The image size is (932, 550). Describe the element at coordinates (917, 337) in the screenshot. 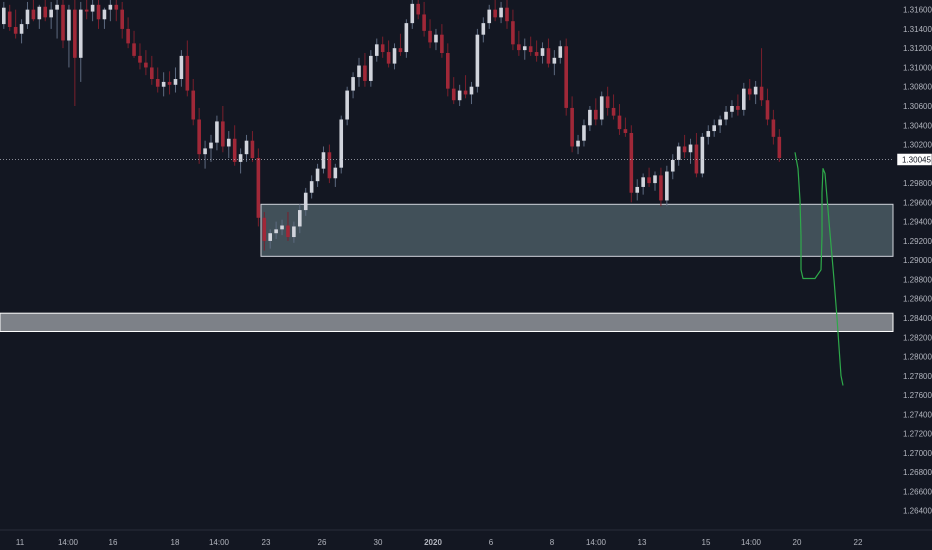

I see `y-tick-label: 1.28200` at that location.